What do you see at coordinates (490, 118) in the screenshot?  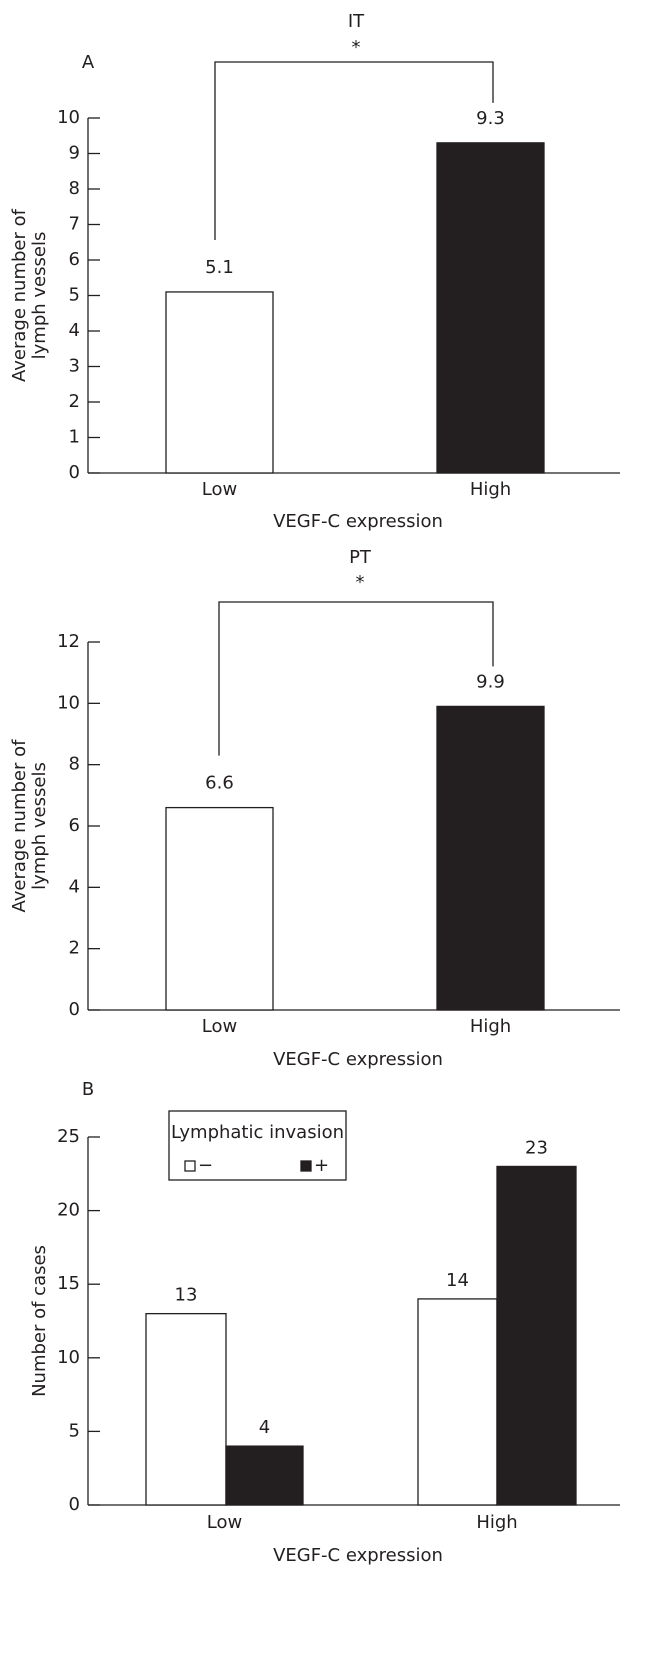 I see `value-label: 9.3` at bounding box center [490, 118].